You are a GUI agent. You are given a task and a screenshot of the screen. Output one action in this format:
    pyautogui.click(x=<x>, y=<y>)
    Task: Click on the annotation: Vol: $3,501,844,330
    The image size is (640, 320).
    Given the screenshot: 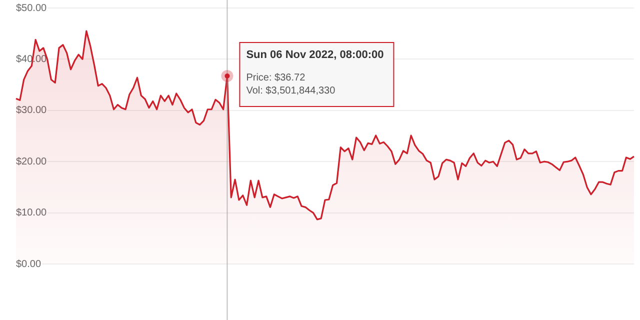 What is the action you would take?
    pyautogui.click(x=291, y=91)
    